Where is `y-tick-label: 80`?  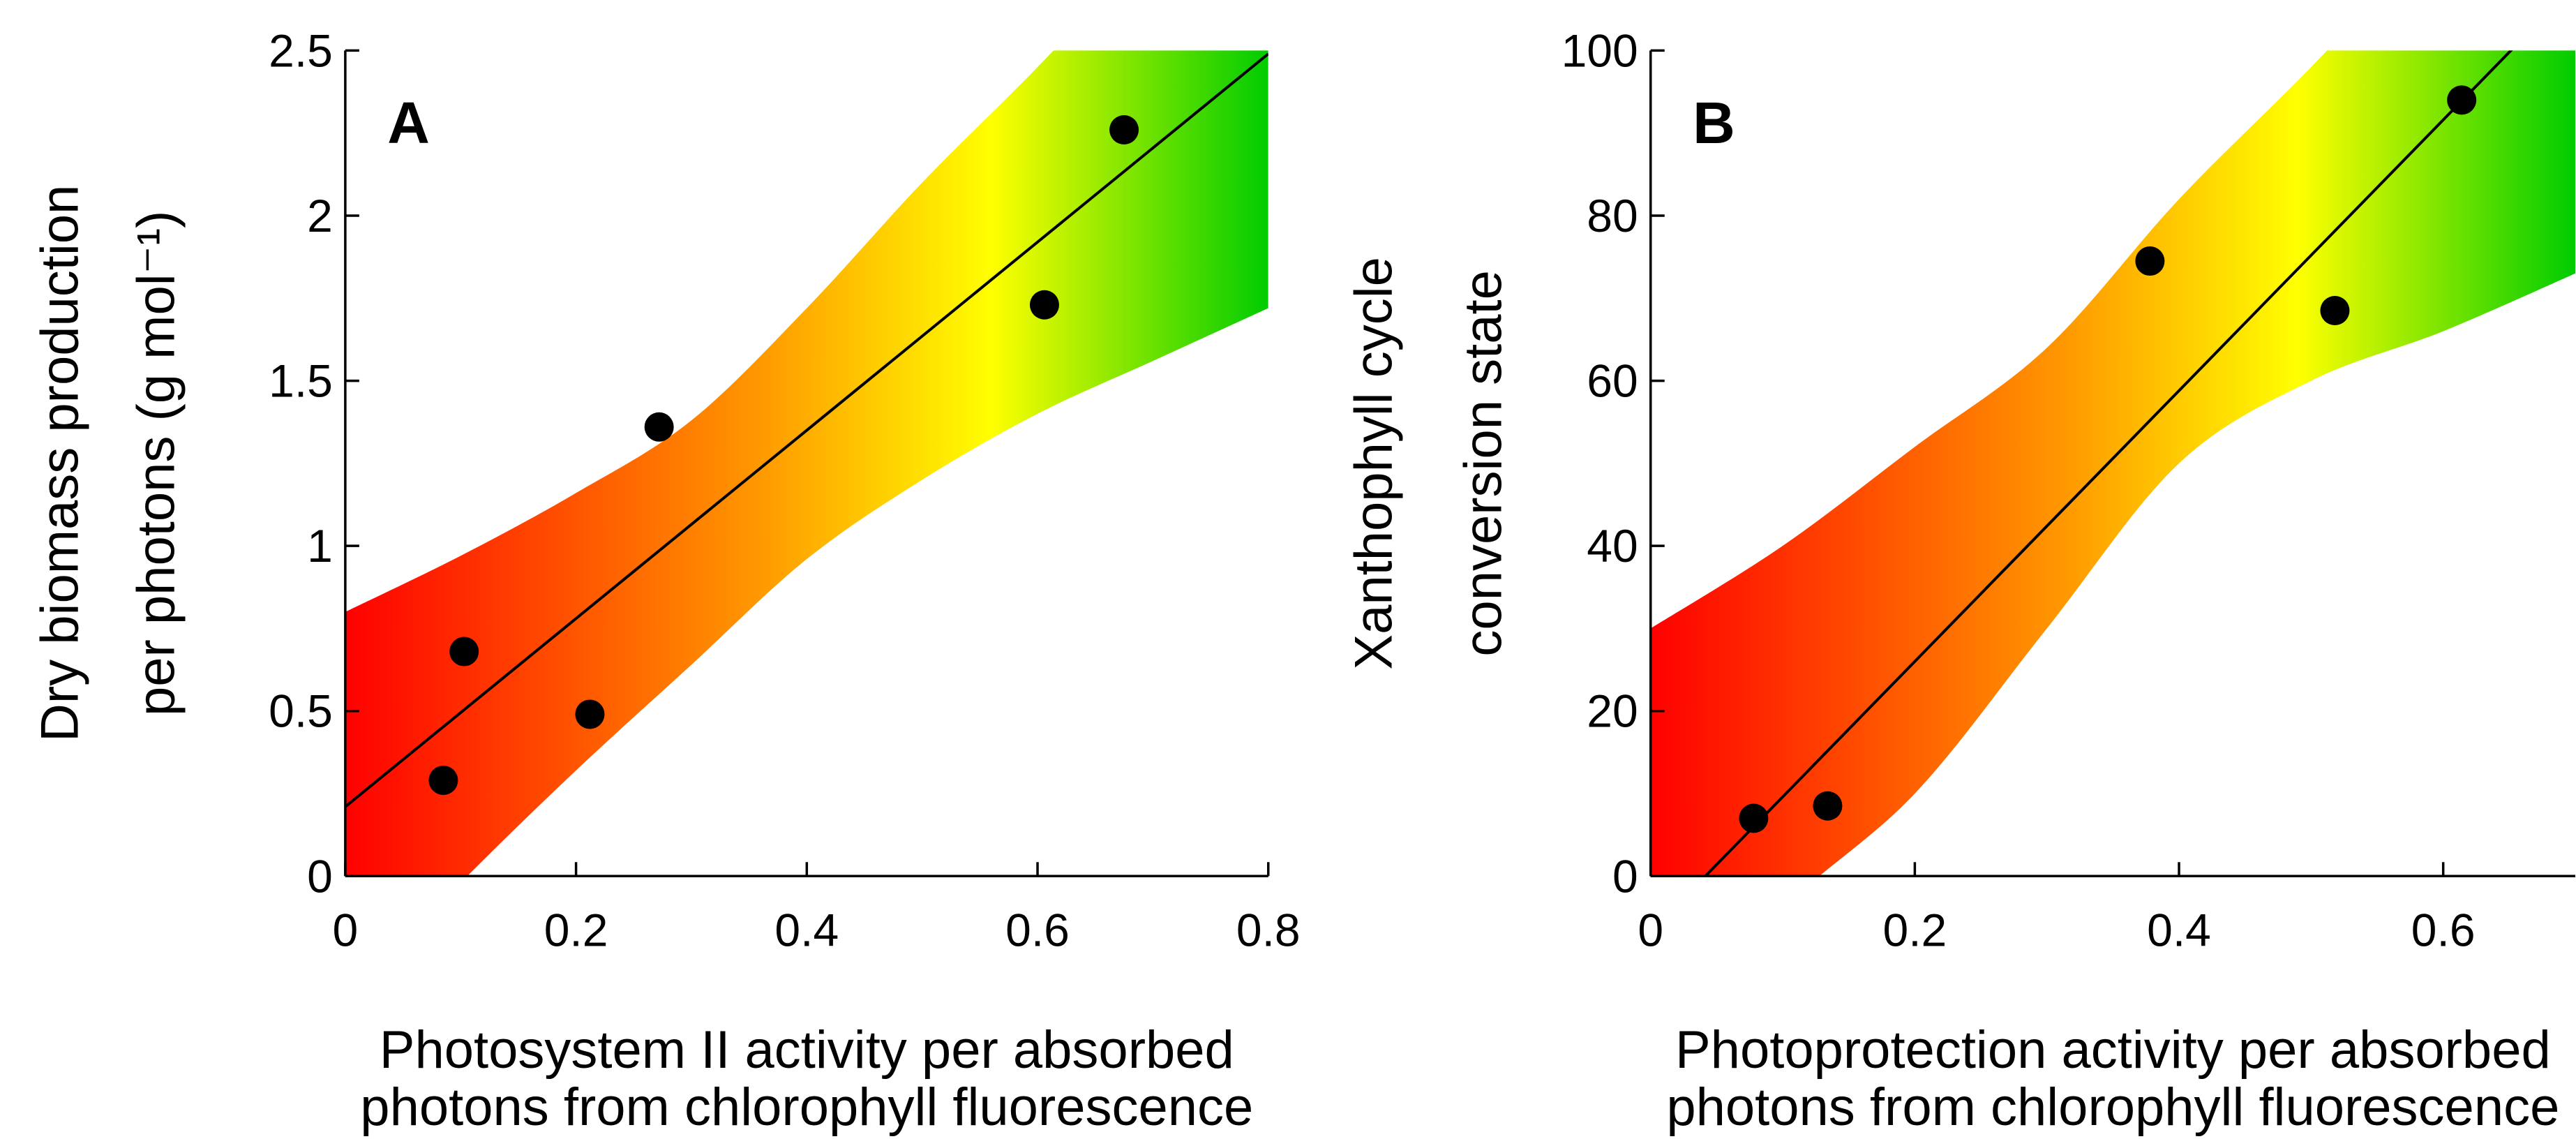 y-tick-label: 80 is located at coordinates (1612, 215).